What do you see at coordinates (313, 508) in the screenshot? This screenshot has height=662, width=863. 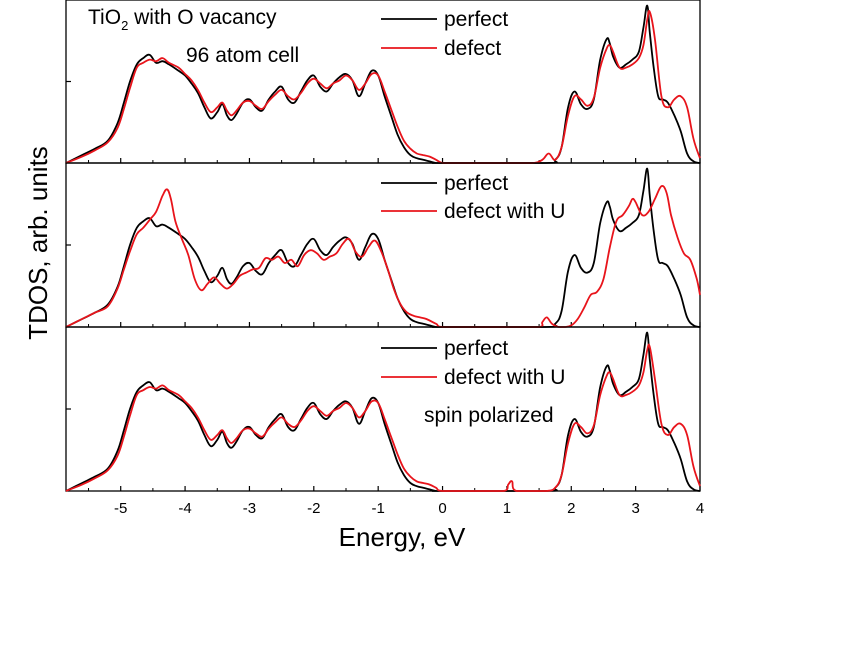 I see `x-tick-label-3: -2` at bounding box center [313, 508].